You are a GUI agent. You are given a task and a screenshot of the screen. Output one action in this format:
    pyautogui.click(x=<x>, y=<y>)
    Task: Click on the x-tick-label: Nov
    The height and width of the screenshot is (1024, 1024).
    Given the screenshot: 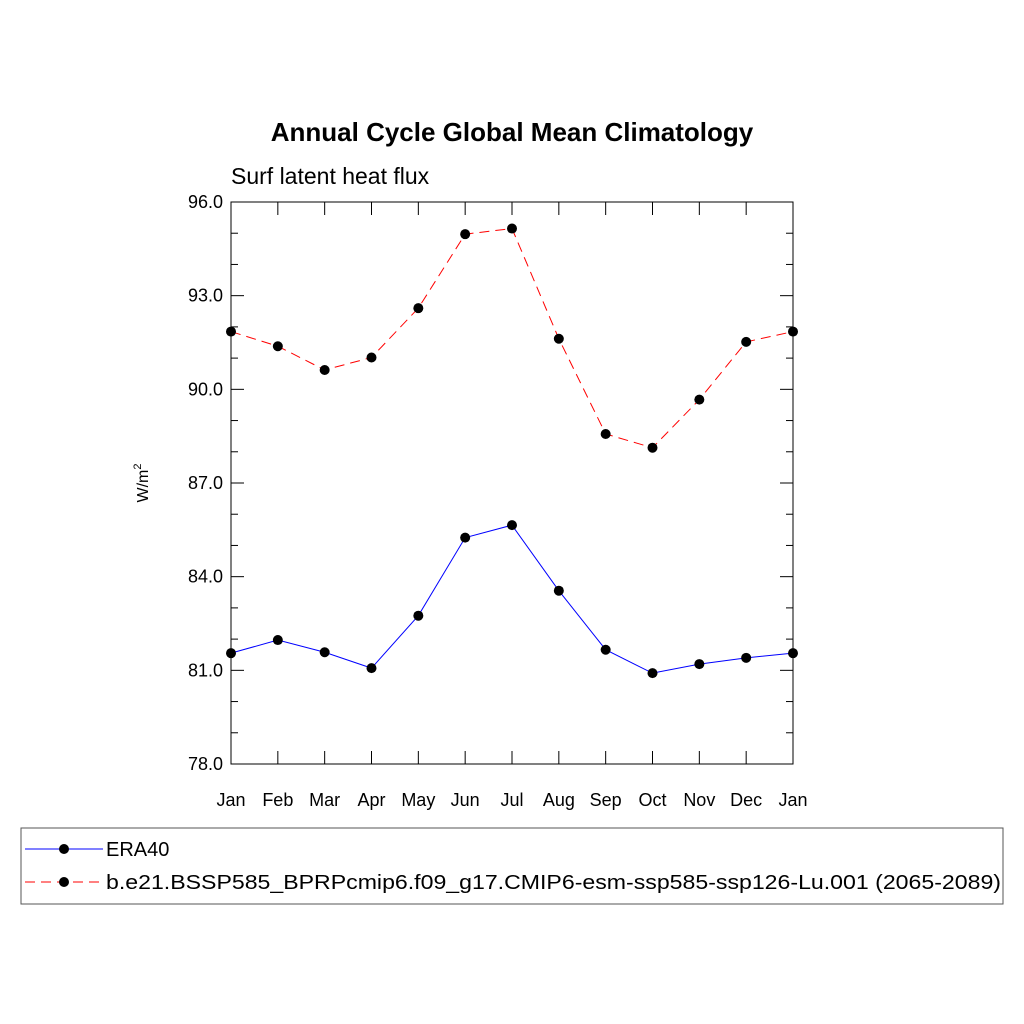 What is the action you would take?
    pyautogui.click(x=699, y=800)
    